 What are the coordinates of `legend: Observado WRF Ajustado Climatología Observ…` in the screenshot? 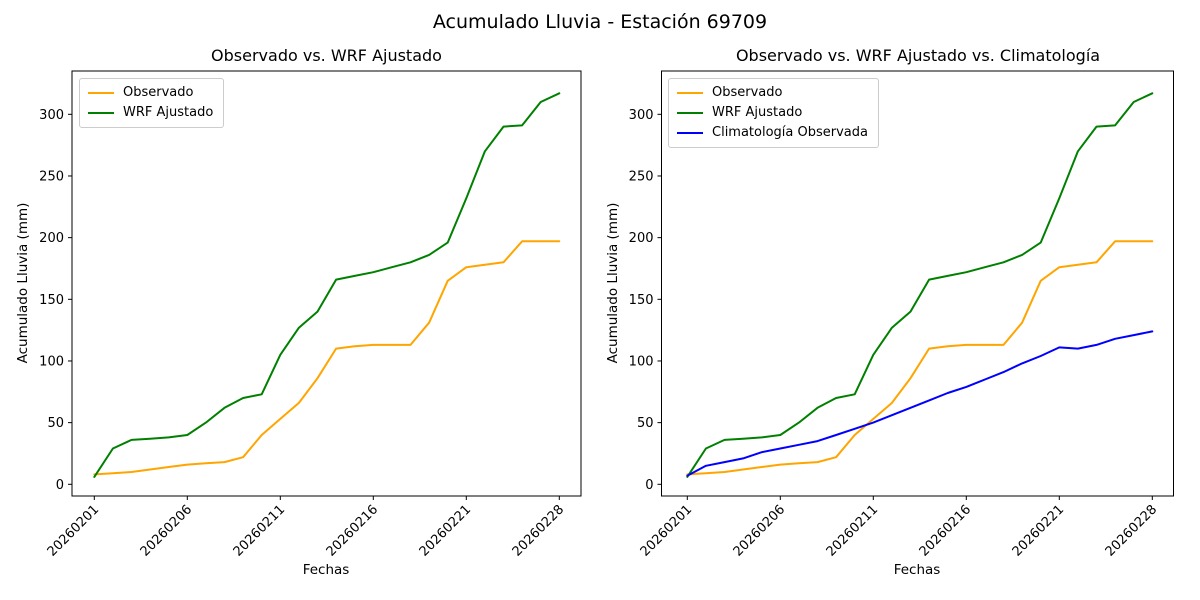 It's located at (773, 113).